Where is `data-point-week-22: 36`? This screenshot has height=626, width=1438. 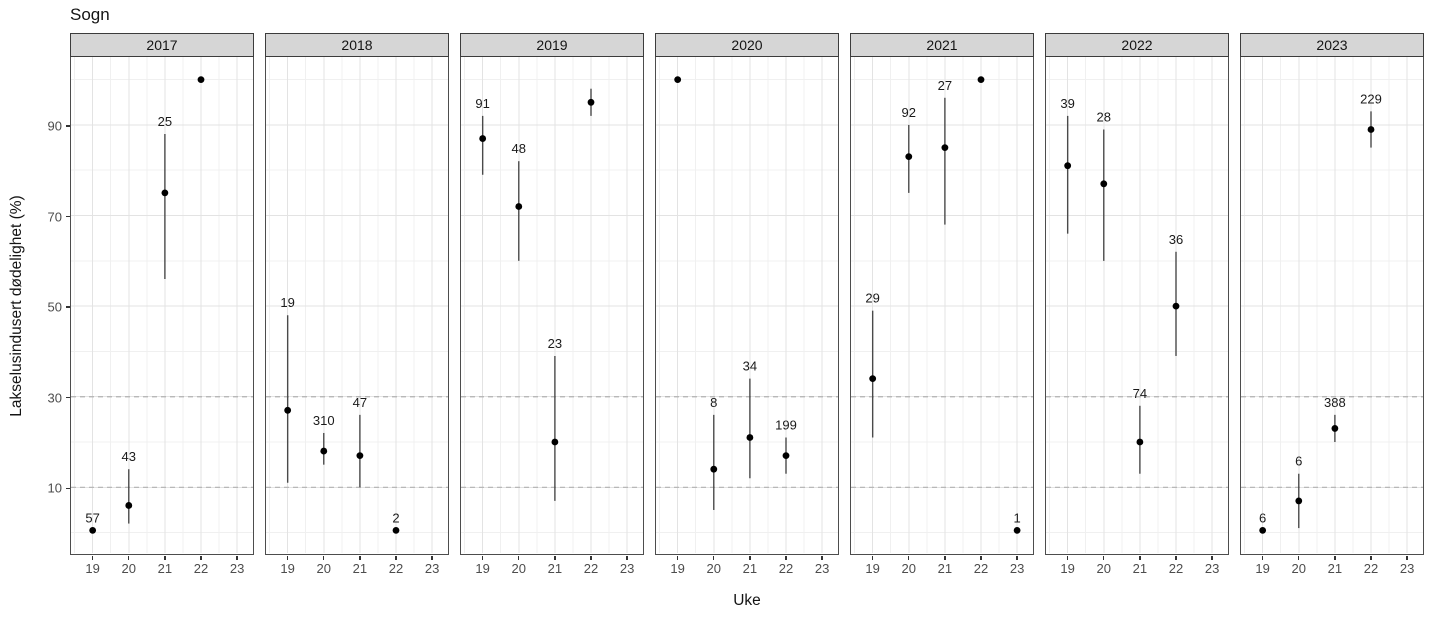
data-point-week-22: 36 is located at coordinates (1176, 294).